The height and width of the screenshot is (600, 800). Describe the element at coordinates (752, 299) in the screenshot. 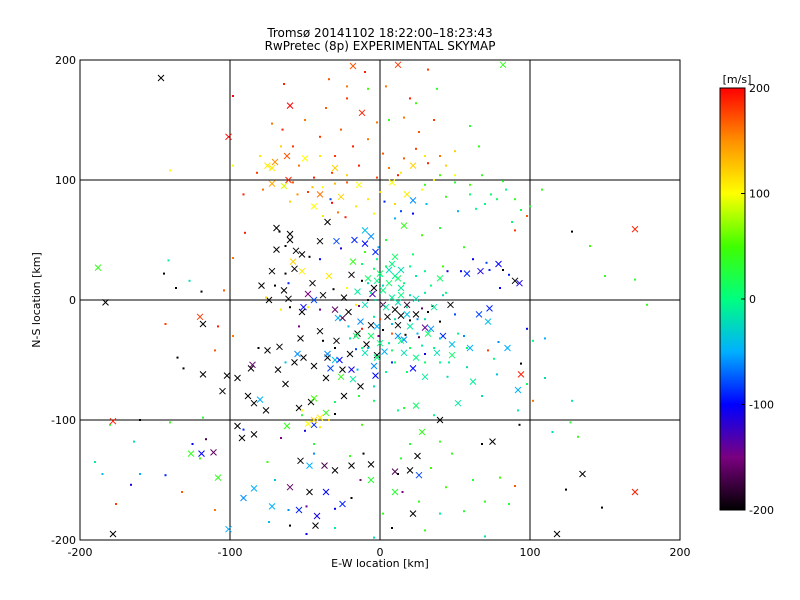

I see `colorbar-tick-label: 0` at that location.